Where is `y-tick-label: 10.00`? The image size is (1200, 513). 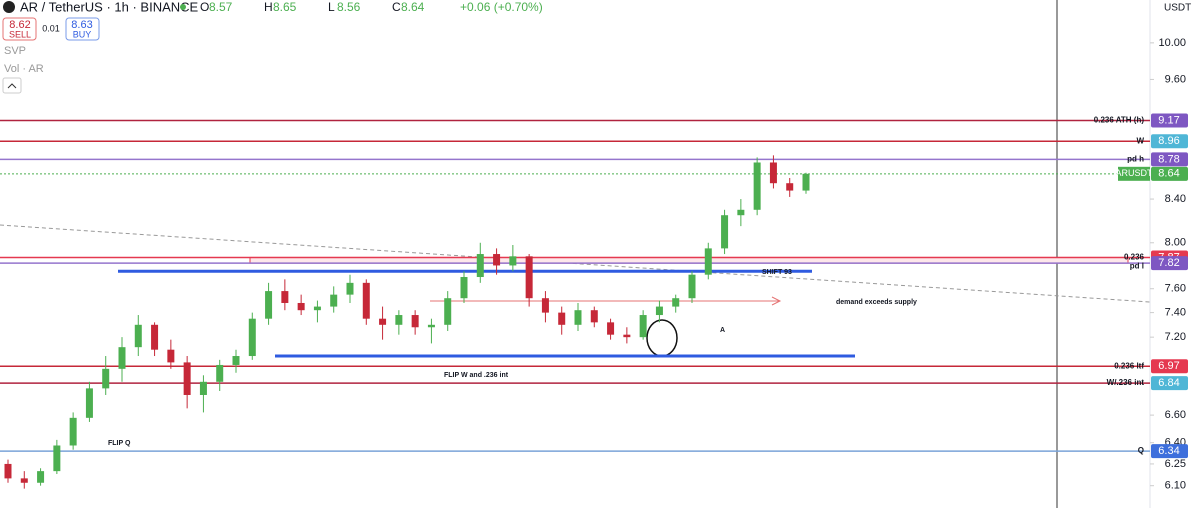
y-tick-label: 10.00 is located at coordinates (1172, 43).